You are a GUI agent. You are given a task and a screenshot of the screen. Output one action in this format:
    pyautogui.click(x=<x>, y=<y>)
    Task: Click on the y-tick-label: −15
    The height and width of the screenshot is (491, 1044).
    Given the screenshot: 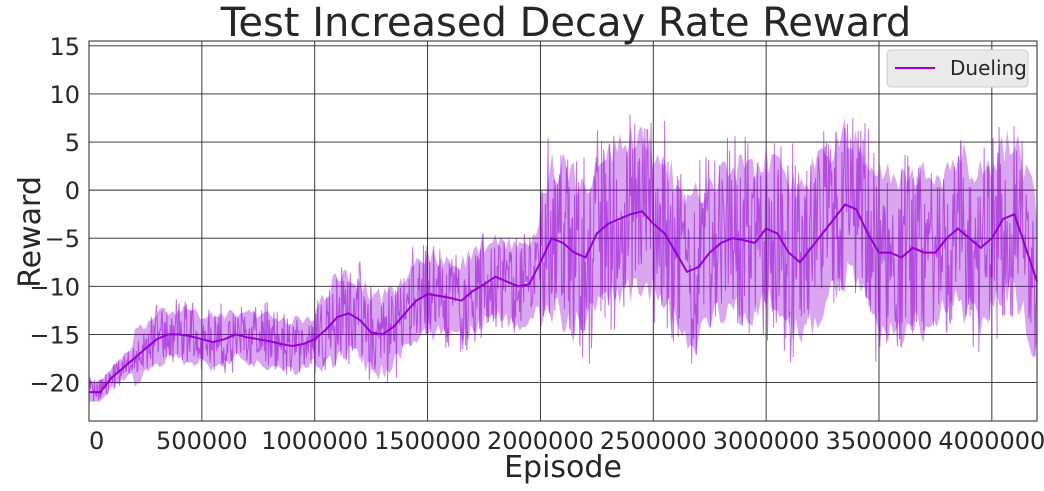 What is the action you would take?
    pyautogui.click(x=54, y=335)
    